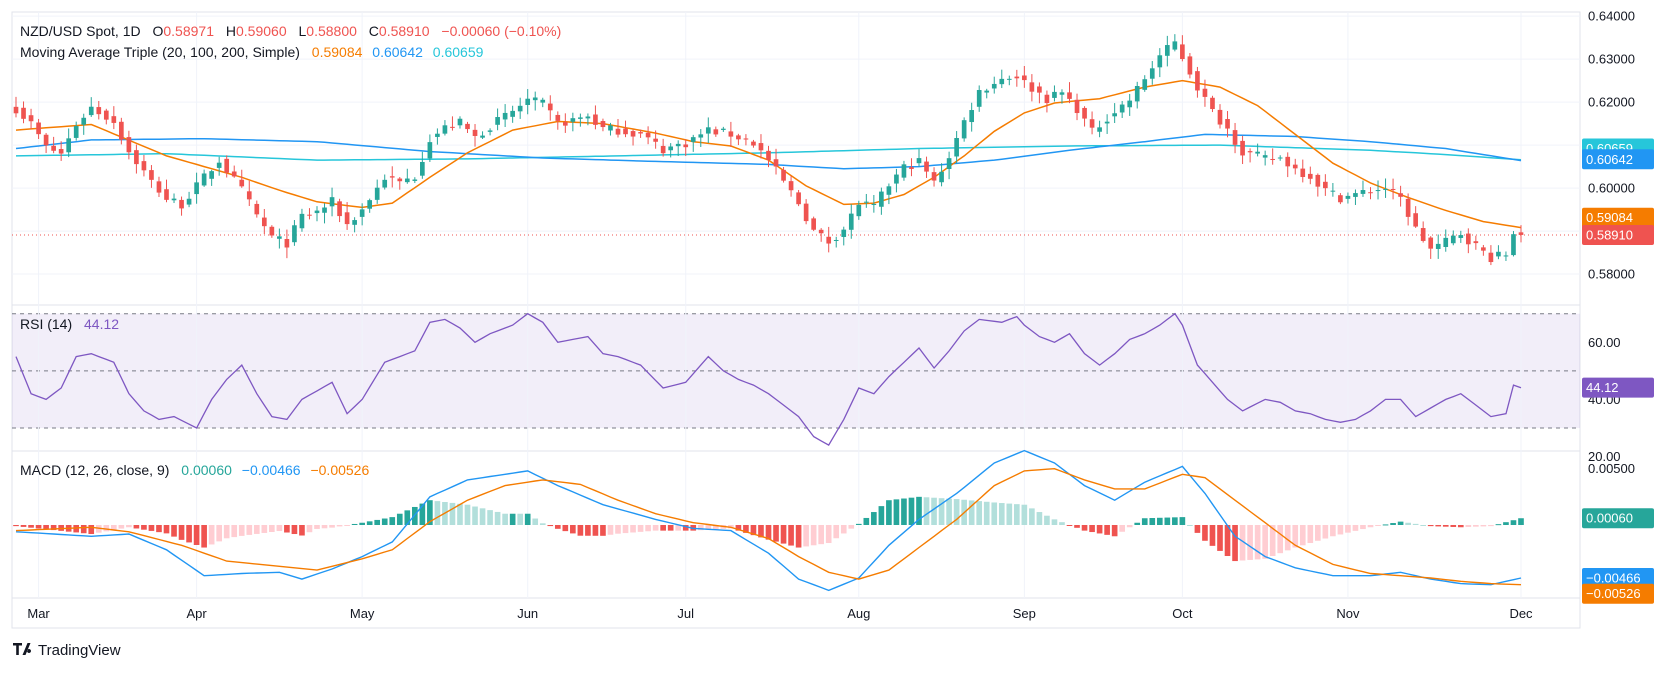 The width and height of the screenshot is (1674, 679). I want to click on price-tag-bg, so click(1618, 159).